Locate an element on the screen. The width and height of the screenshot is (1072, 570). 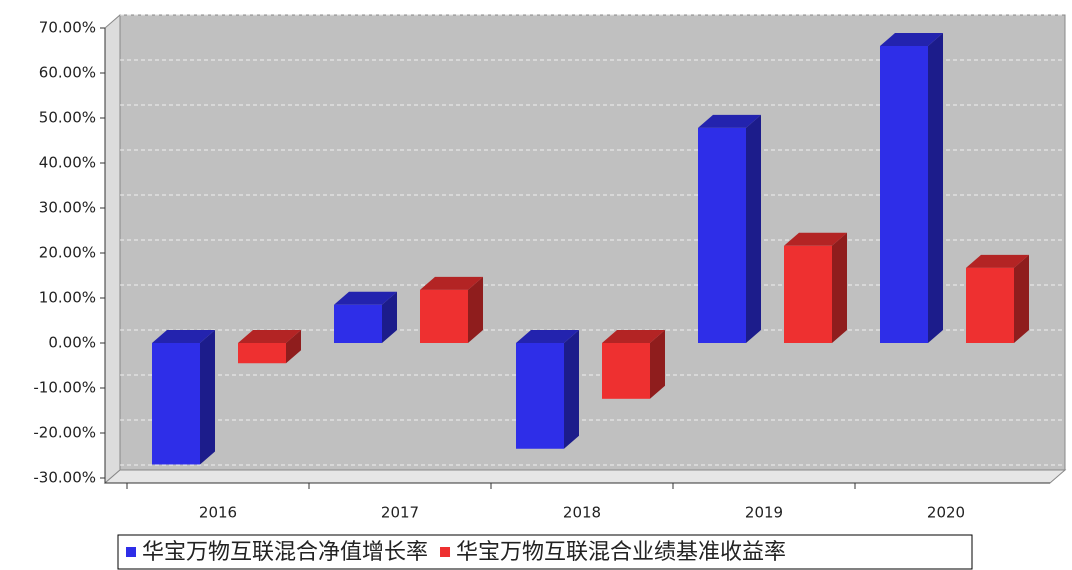
y-tick-label: -30.00% is located at coordinates (64, 478).